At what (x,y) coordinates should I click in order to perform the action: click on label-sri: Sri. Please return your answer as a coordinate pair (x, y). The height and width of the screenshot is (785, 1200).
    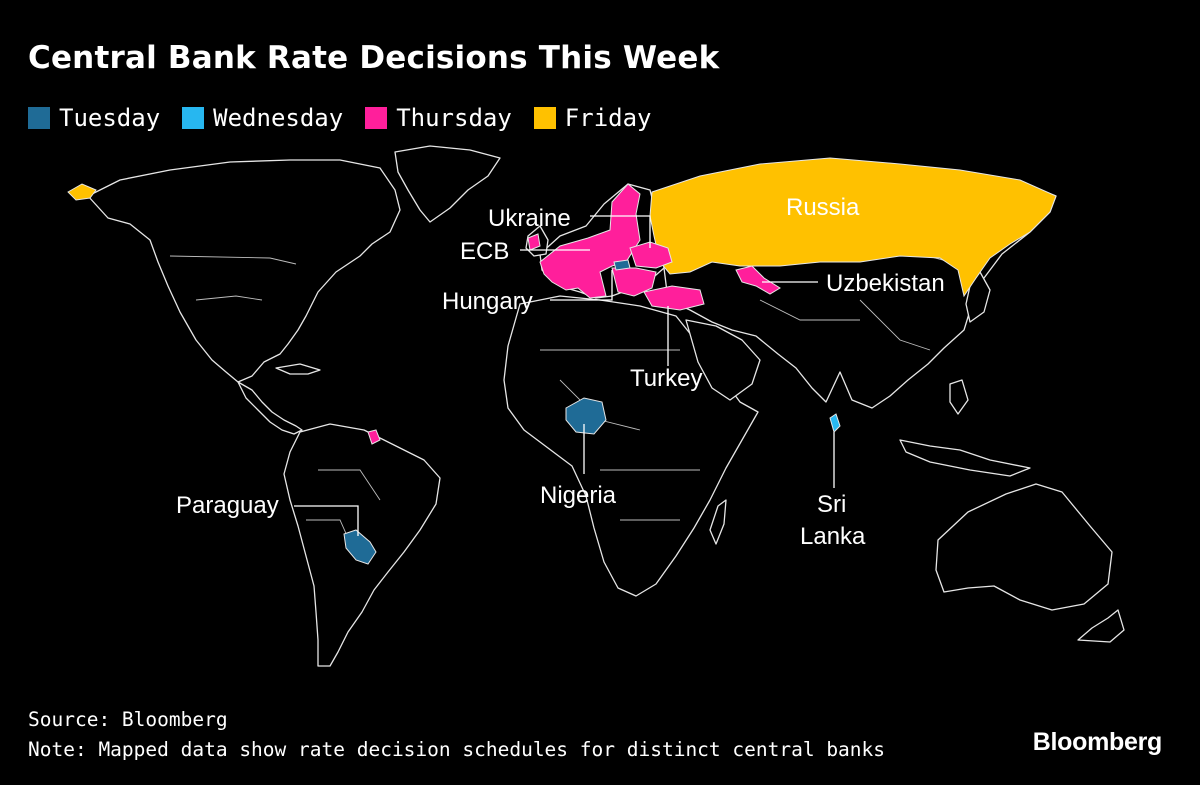
    Looking at the image, I should click on (831, 504).